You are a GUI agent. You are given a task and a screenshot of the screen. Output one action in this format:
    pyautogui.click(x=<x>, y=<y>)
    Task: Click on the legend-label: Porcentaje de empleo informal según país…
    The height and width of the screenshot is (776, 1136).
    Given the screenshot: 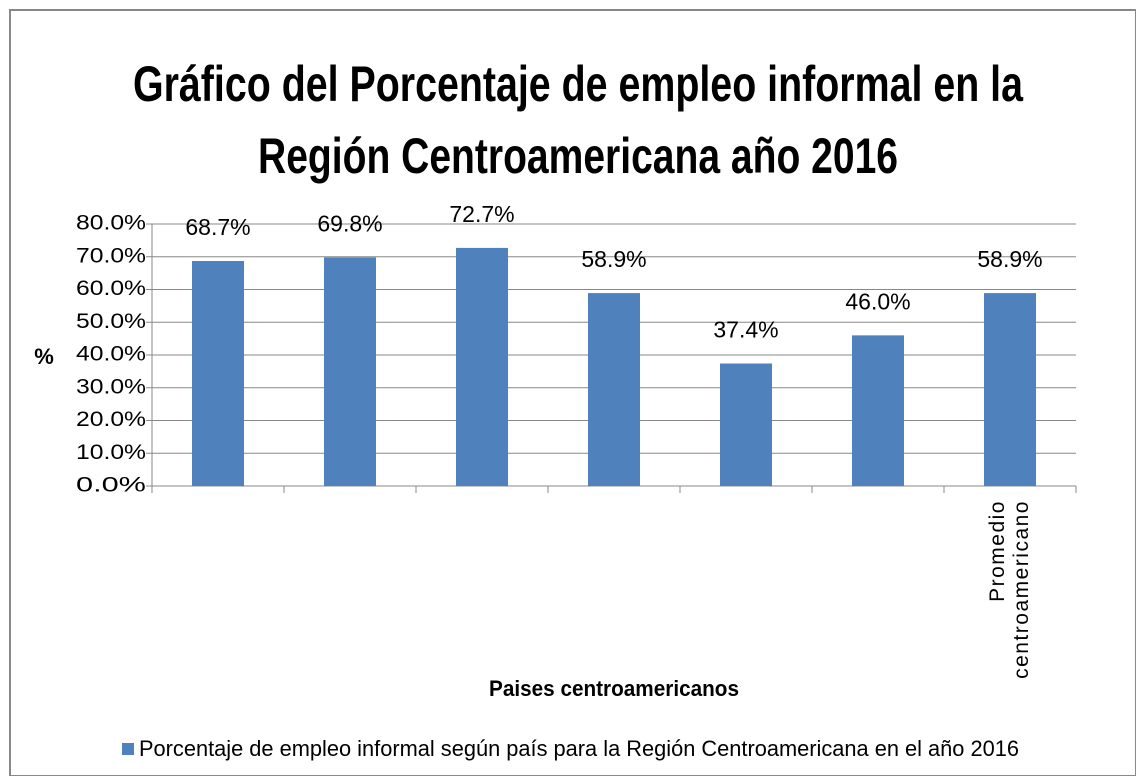 What is the action you would take?
    pyautogui.click(x=579, y=748)
    